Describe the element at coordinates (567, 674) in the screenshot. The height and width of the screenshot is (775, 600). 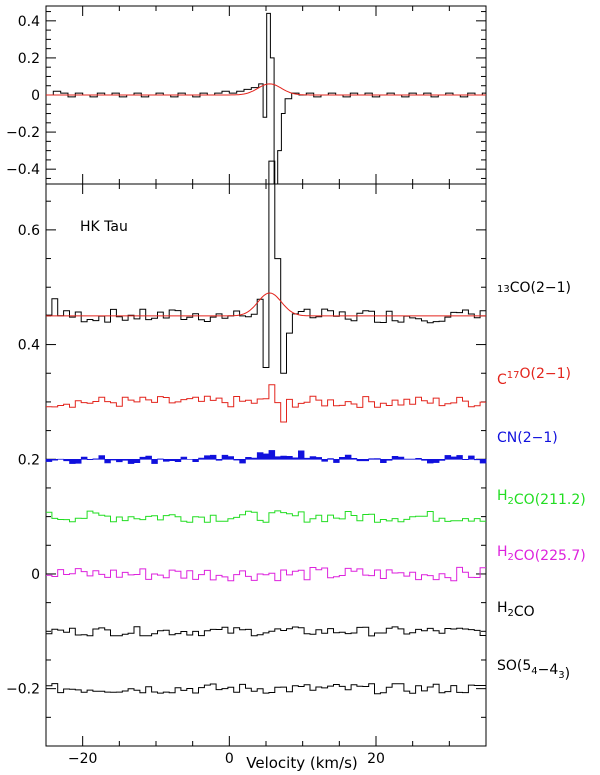
I see `line-label-part: )` at that location.